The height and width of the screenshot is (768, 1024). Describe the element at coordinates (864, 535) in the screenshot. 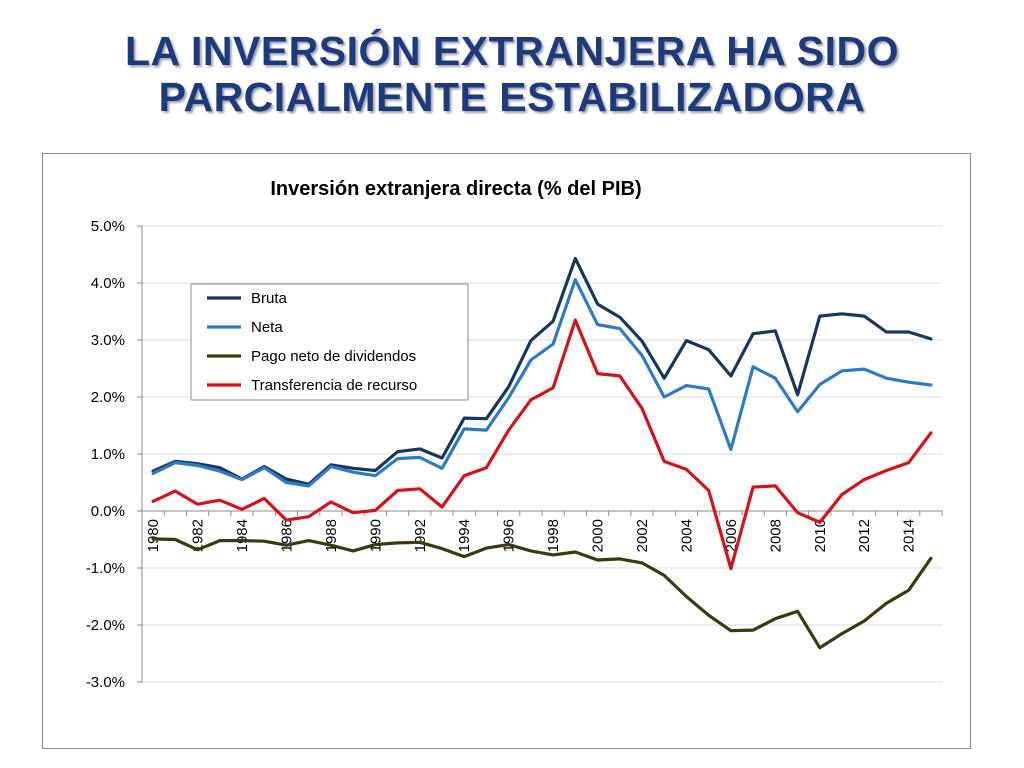

I see `x-tick-label: 2012` at that location.